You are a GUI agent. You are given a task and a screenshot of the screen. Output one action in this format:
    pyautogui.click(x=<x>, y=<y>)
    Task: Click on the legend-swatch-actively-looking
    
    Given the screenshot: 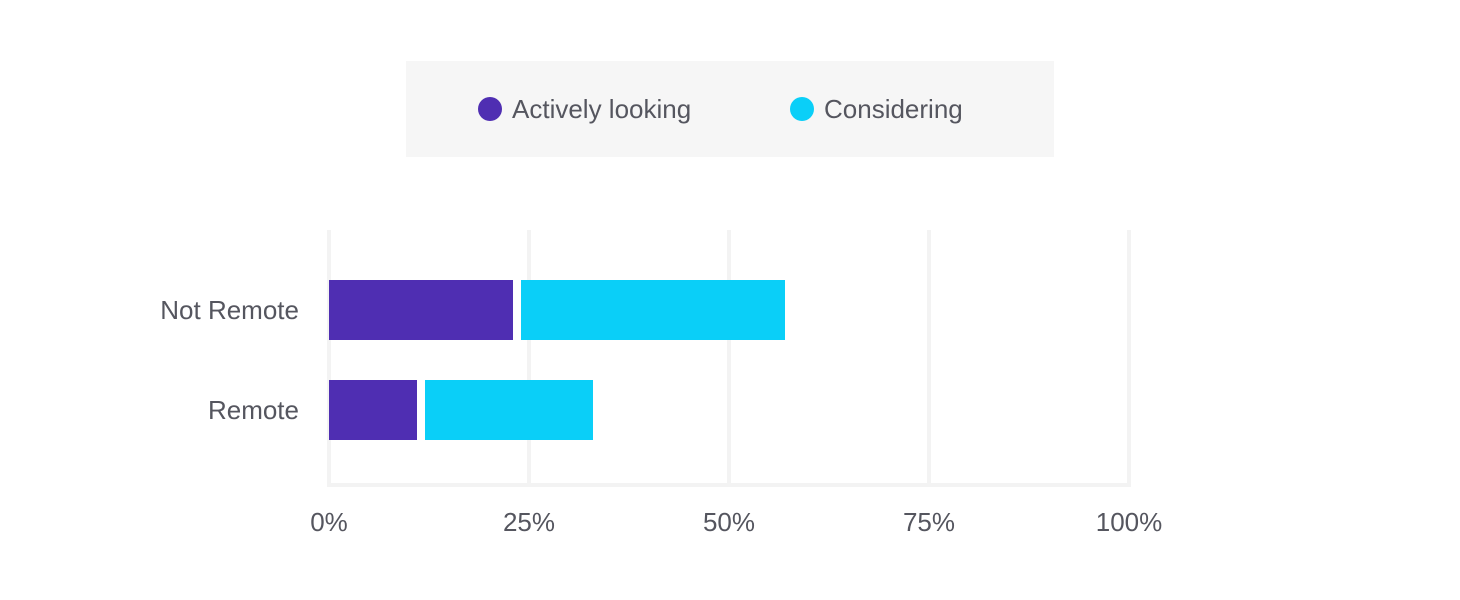 What is the action you would take?
    pyautogui.click(x=490, y=109)
    